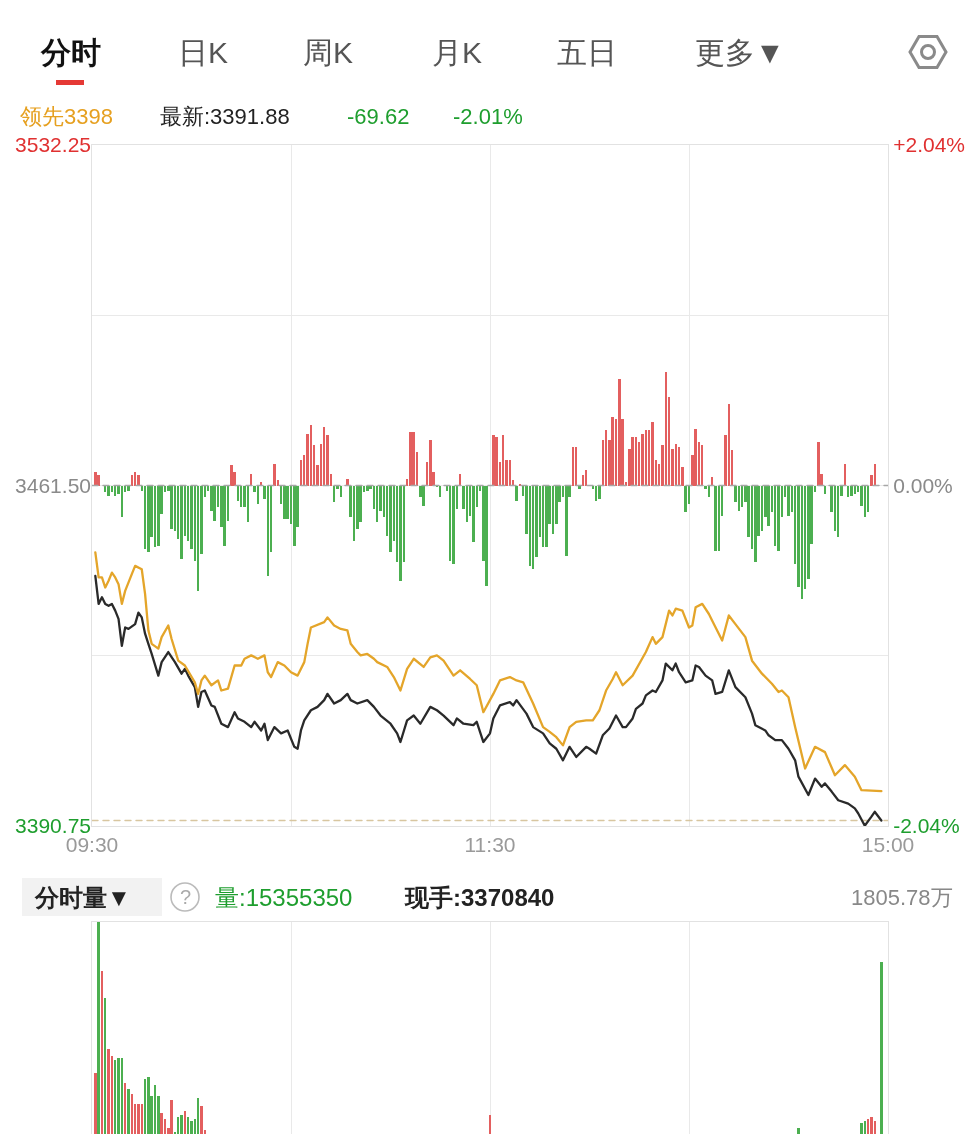 This screenshot has height=1134, width=974. Describe the element at coordinates (923, 485) in the screenshot. I see `y2-tick-label: 0.00%` at that location.